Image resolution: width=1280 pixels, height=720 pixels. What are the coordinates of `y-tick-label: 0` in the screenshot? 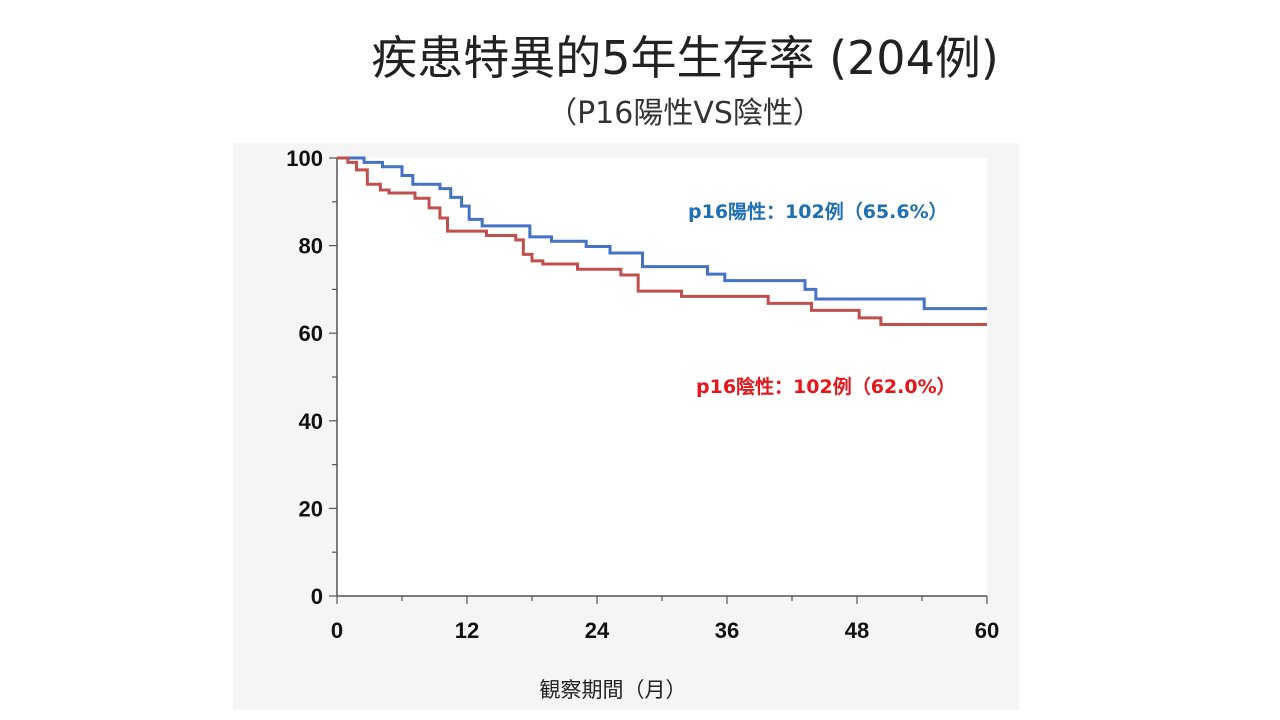 It's located at (317, 596).